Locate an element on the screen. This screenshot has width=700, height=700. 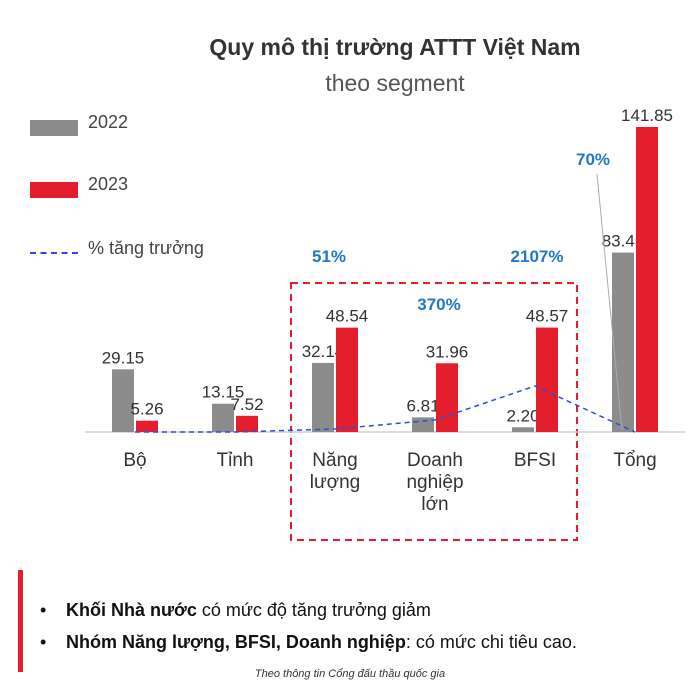
data-label-2023: 141.85 is located at coordinates (647, 115).